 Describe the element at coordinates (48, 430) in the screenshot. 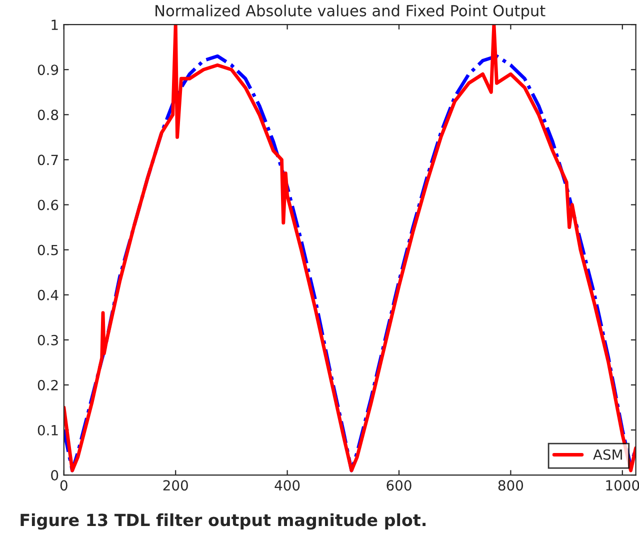

I see `y-tick-label: 0.1` at that location.